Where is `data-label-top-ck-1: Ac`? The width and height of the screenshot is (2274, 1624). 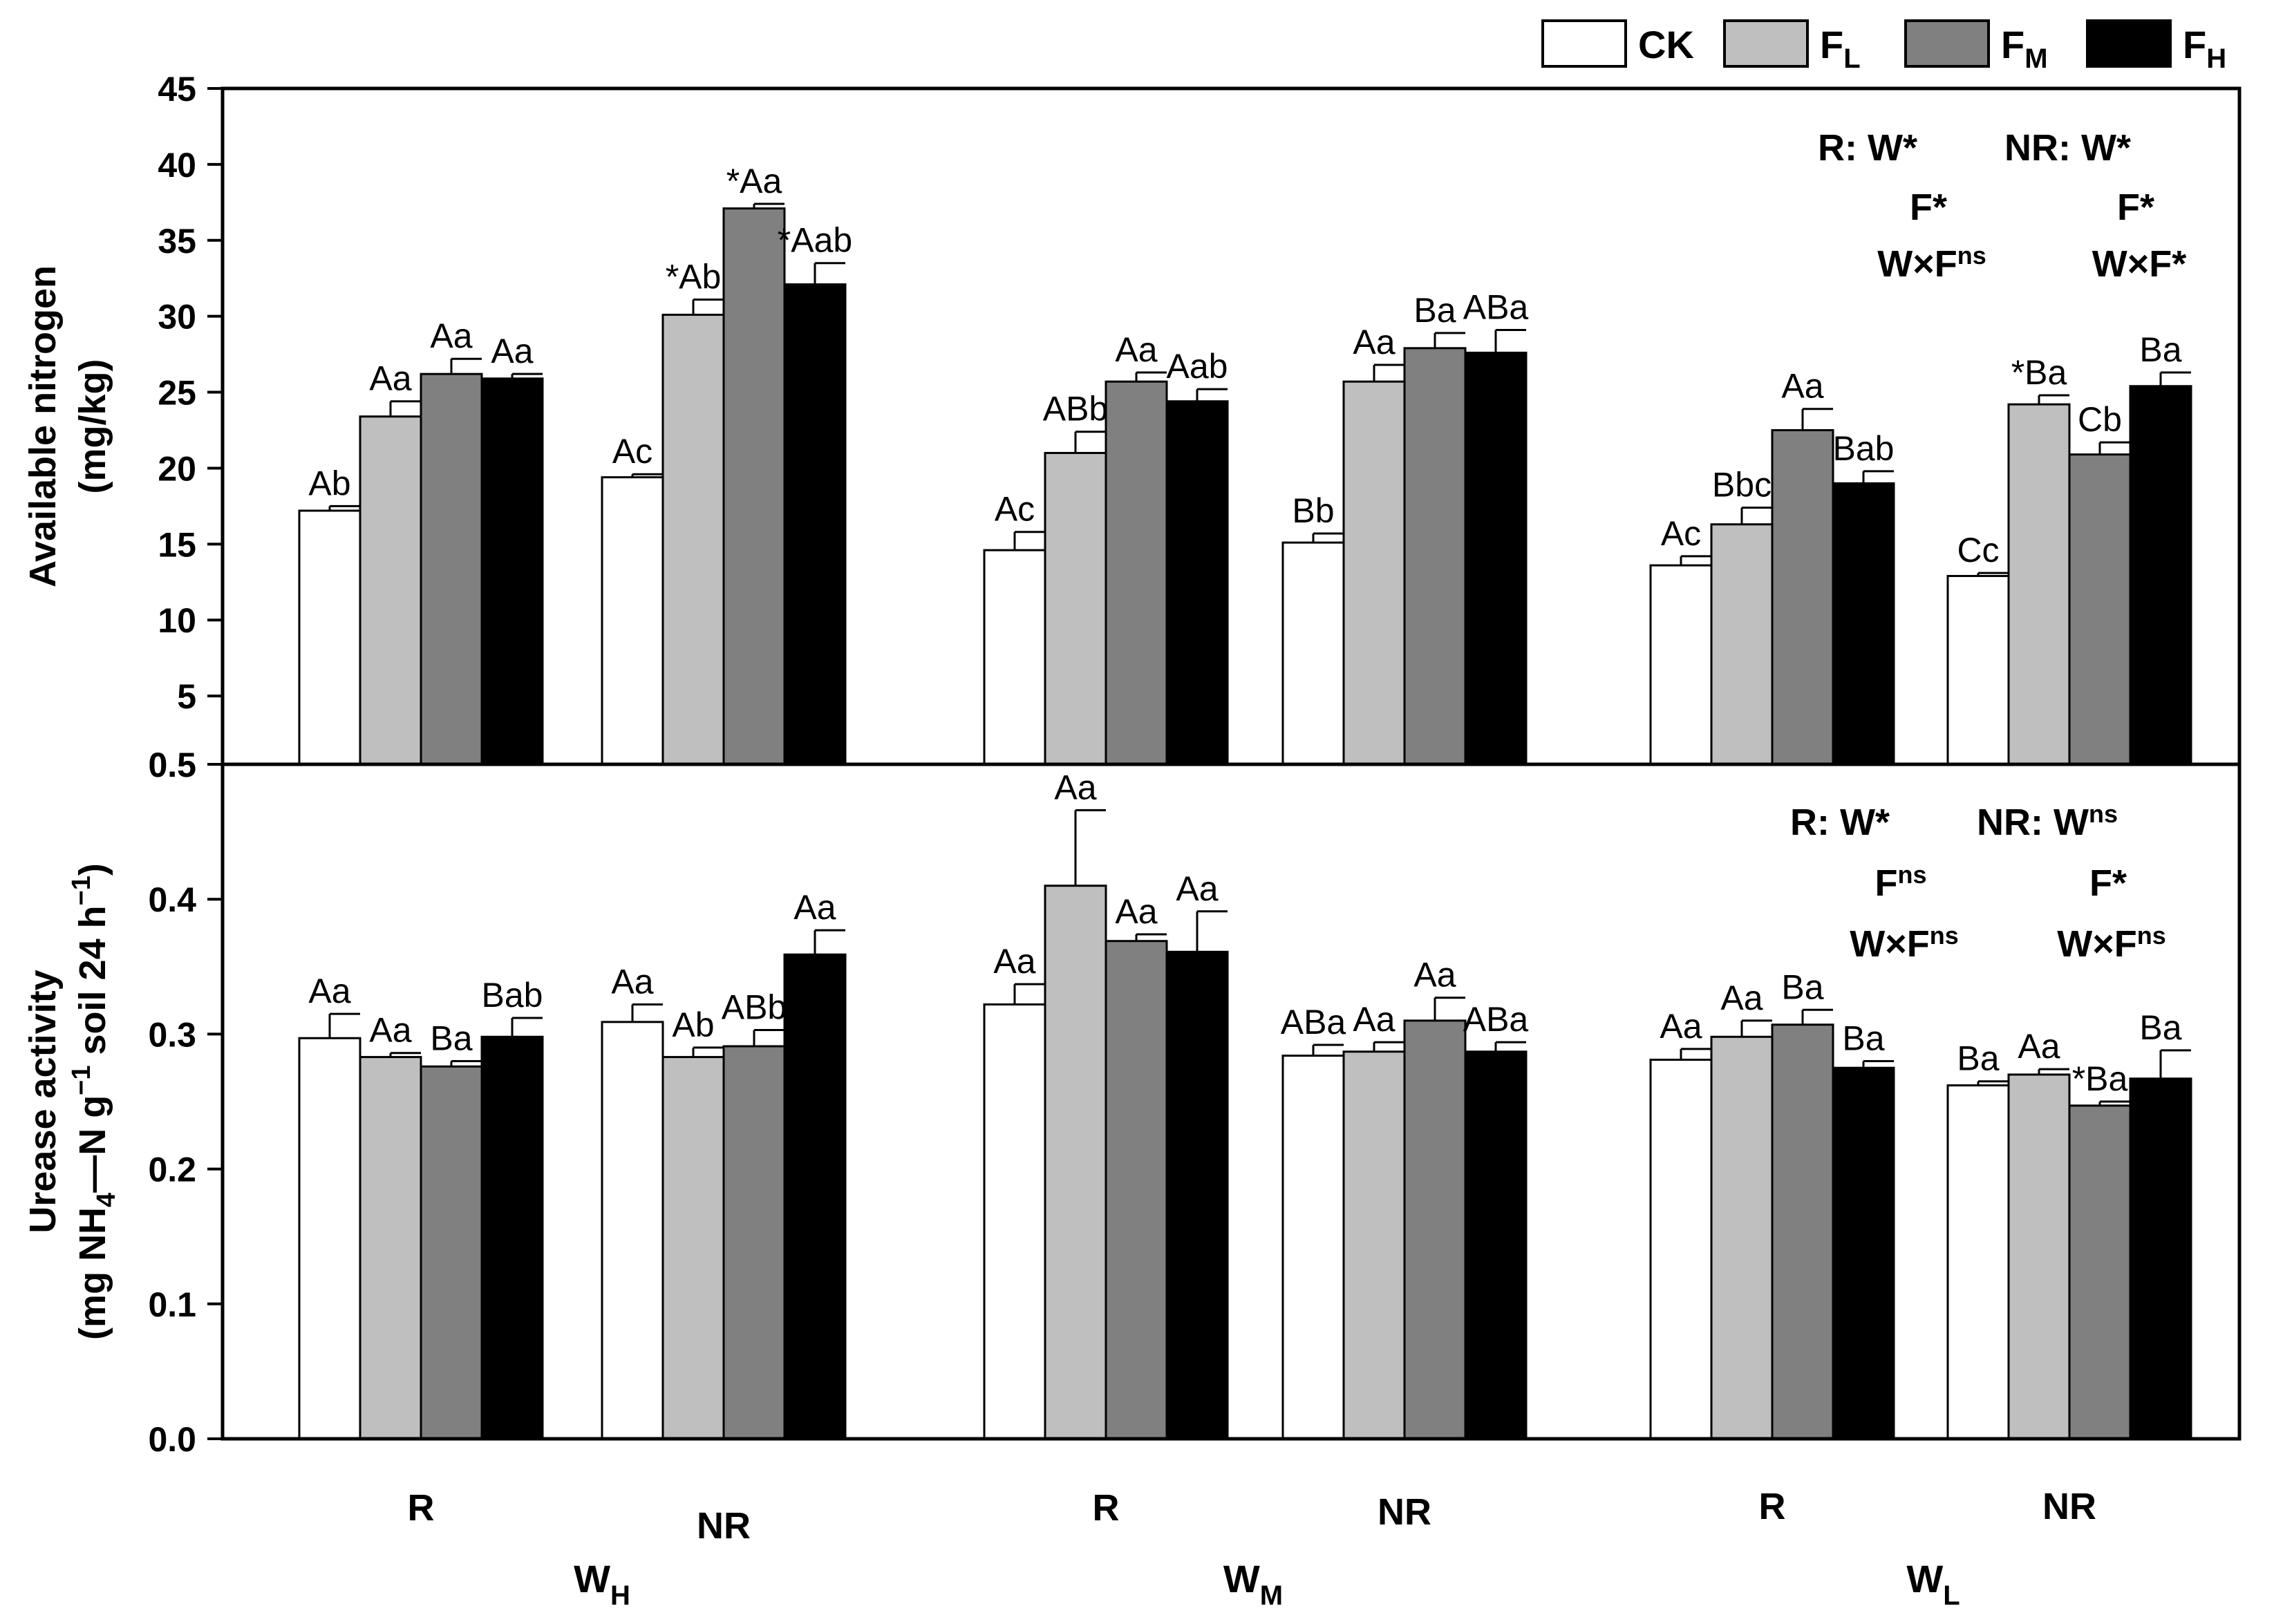
data-label-top-ck-1: Ac is located at coordinates (632, 451).